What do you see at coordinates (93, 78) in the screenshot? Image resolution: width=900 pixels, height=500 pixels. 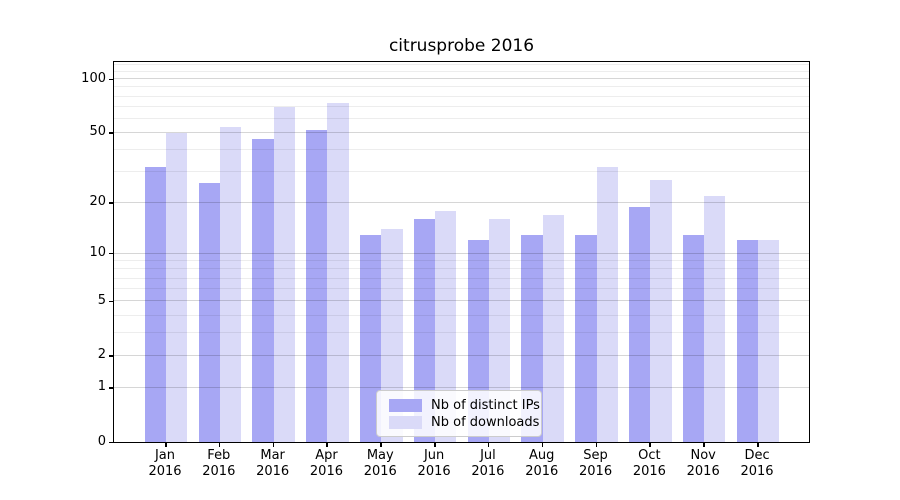 I see `y-tick-label-100: 100` at bounding box center [93, 78].